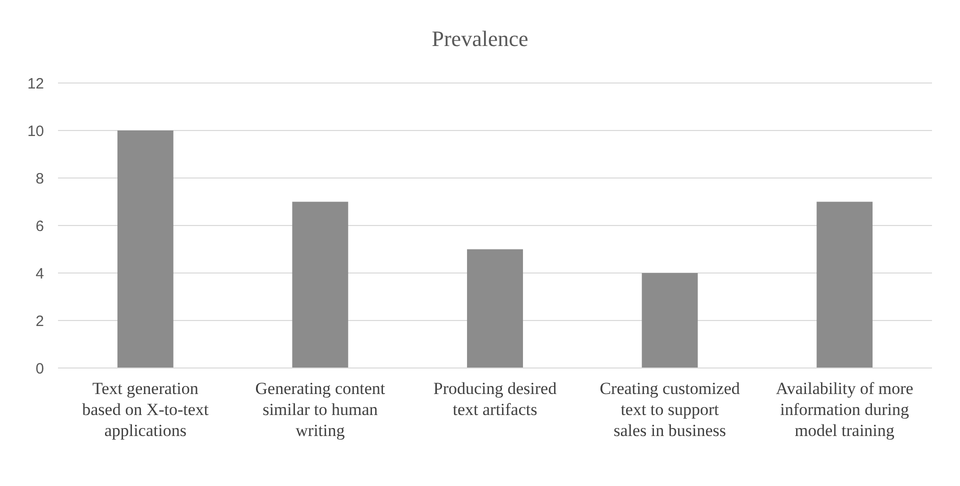 This screenshot has width=960, height=486. What do you see at coordinates (495, 399) in the screenshot?
I see `x-tick-label: Producing desired text artifacts` at bounding box center [495, 399].